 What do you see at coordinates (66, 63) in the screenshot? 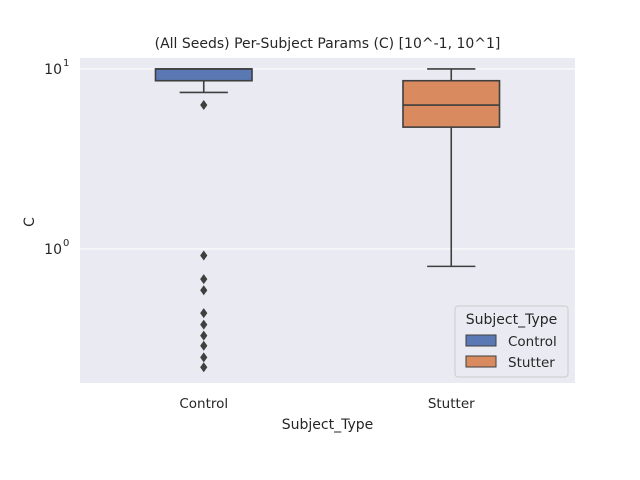
I see `y-tick-exponent-1: 1` at bounding box center [66, 63].